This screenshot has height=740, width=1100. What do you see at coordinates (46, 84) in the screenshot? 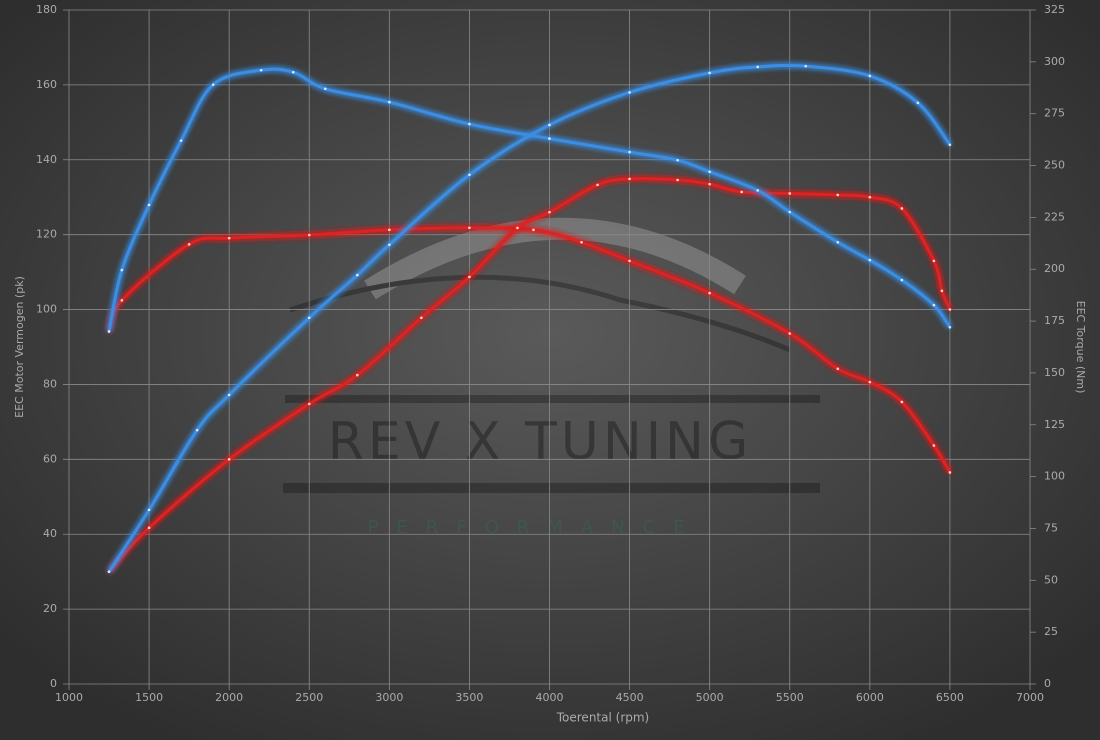
I see `y-tick-label: 160` at bounding box center [46, 84].